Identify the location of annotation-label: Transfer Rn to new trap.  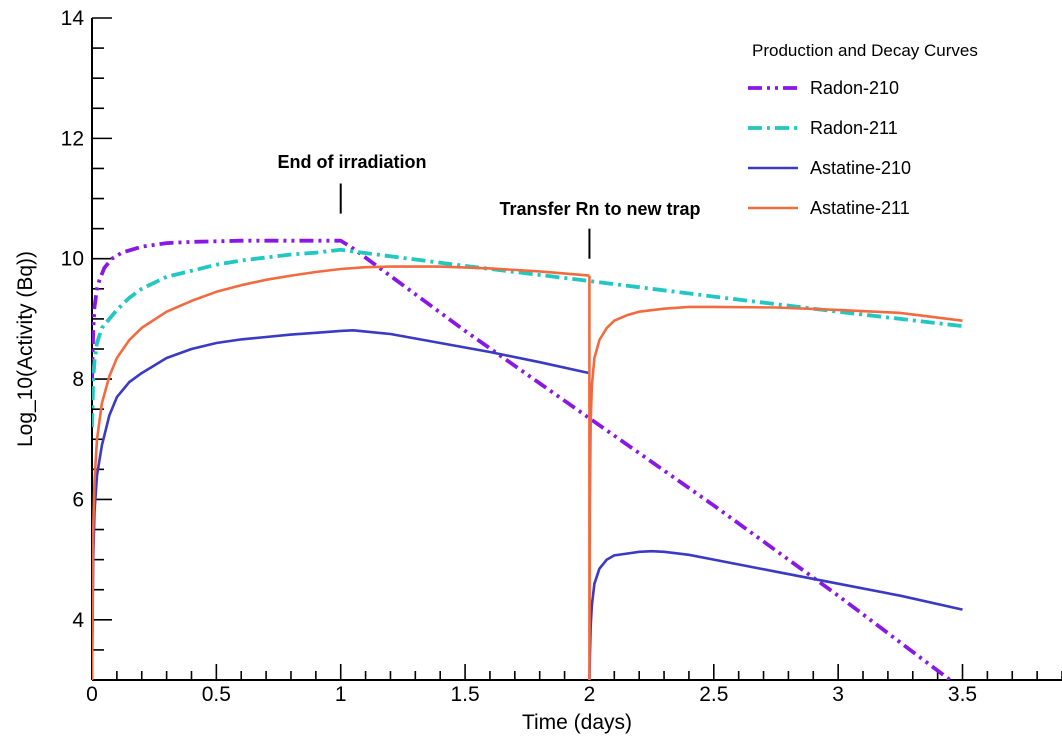
(599, 209).